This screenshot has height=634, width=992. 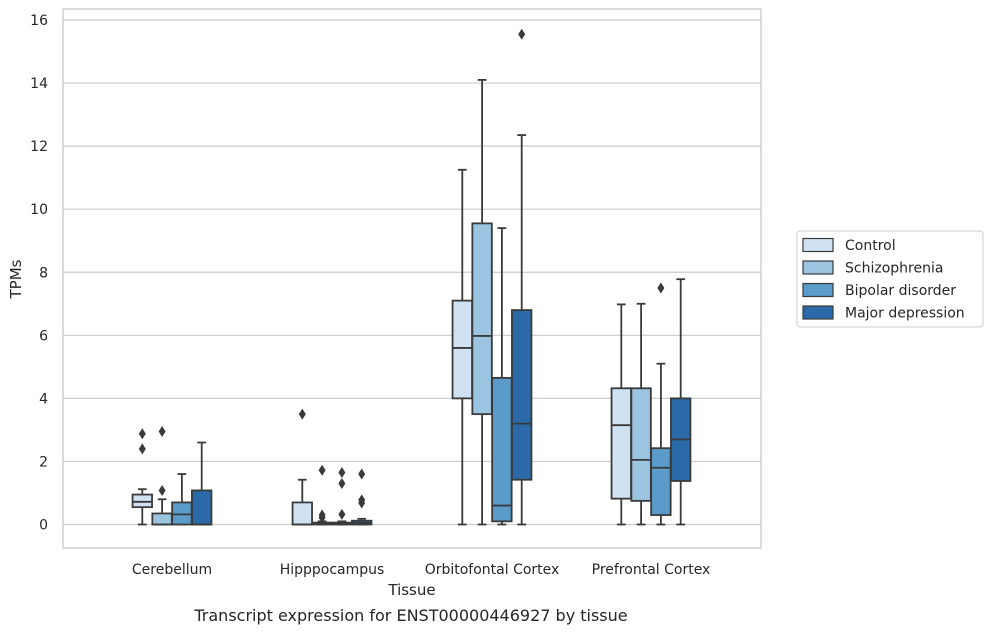 What do you see at coordinates (39, 210) in the screenshot?
I see `y-tick-label: 10` at bounding box center [39, 210].